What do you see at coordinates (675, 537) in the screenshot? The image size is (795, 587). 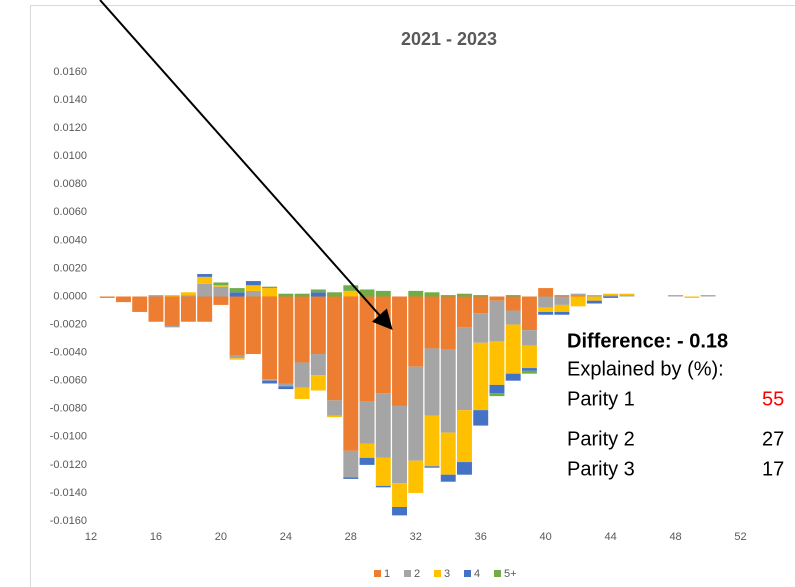 I see `x-tick-label: 48` at bounding box center [675, 537].